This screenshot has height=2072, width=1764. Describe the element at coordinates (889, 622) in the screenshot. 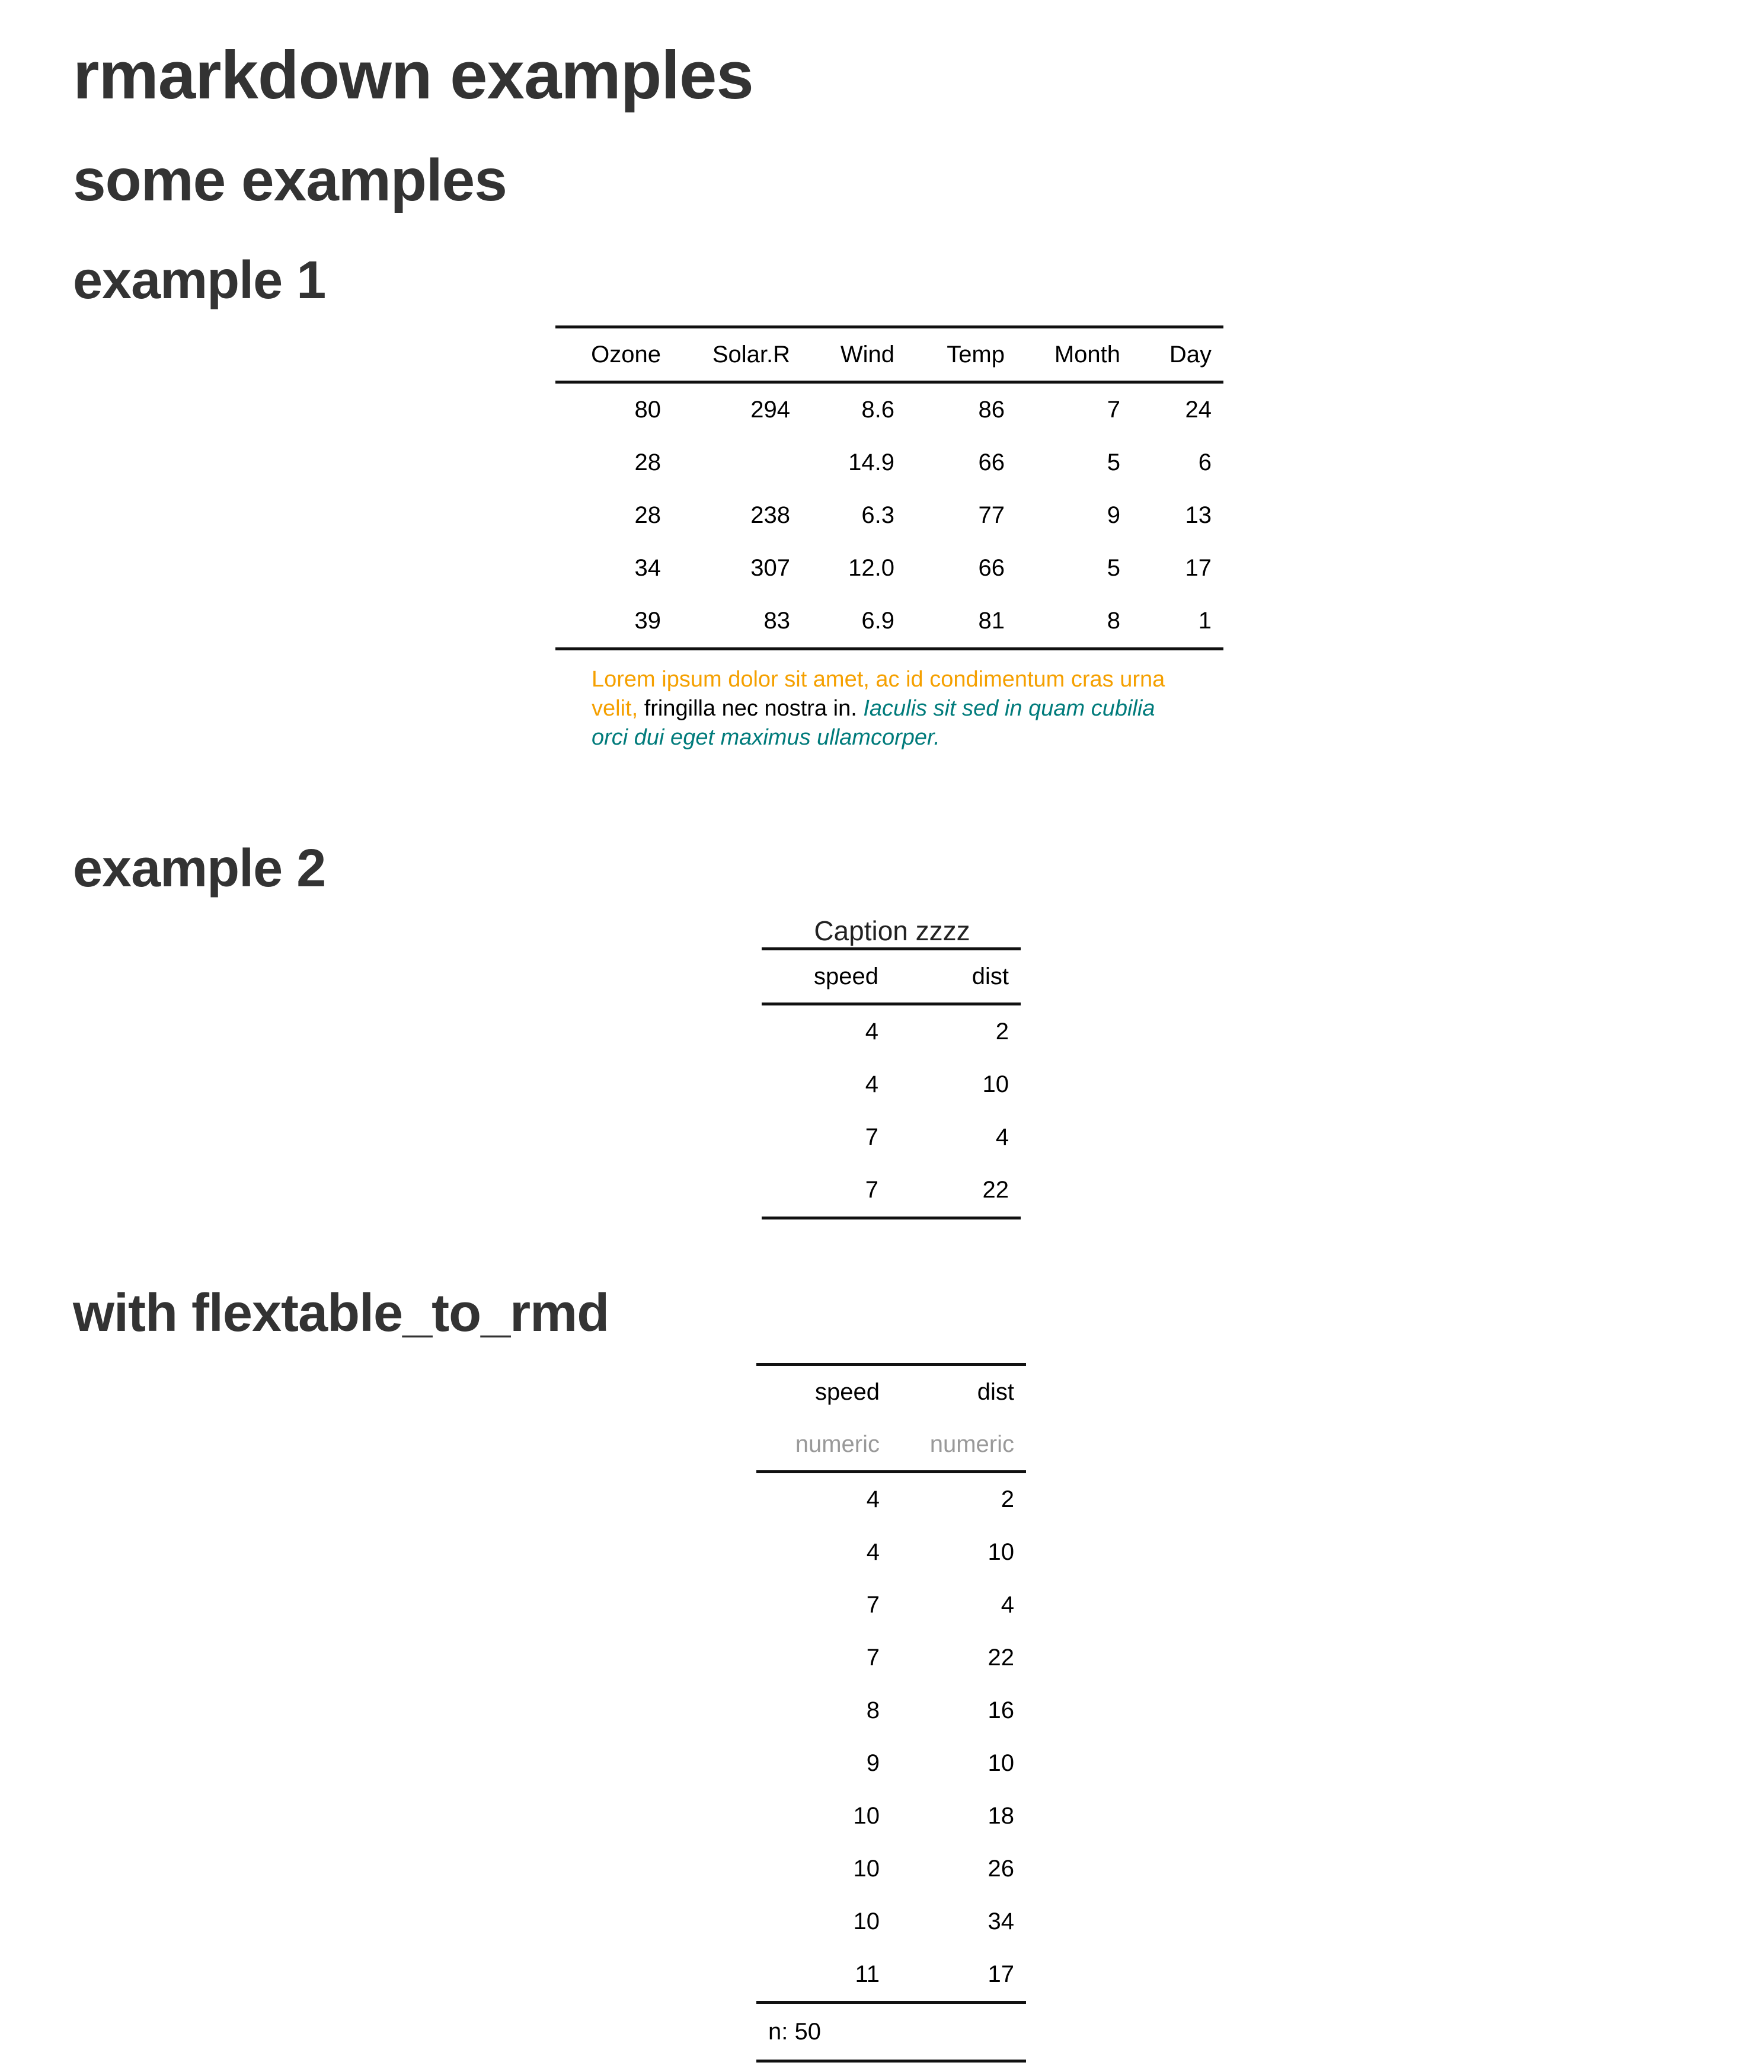

I see `table-row: 39 83 6.9 81 8 1` at that location.